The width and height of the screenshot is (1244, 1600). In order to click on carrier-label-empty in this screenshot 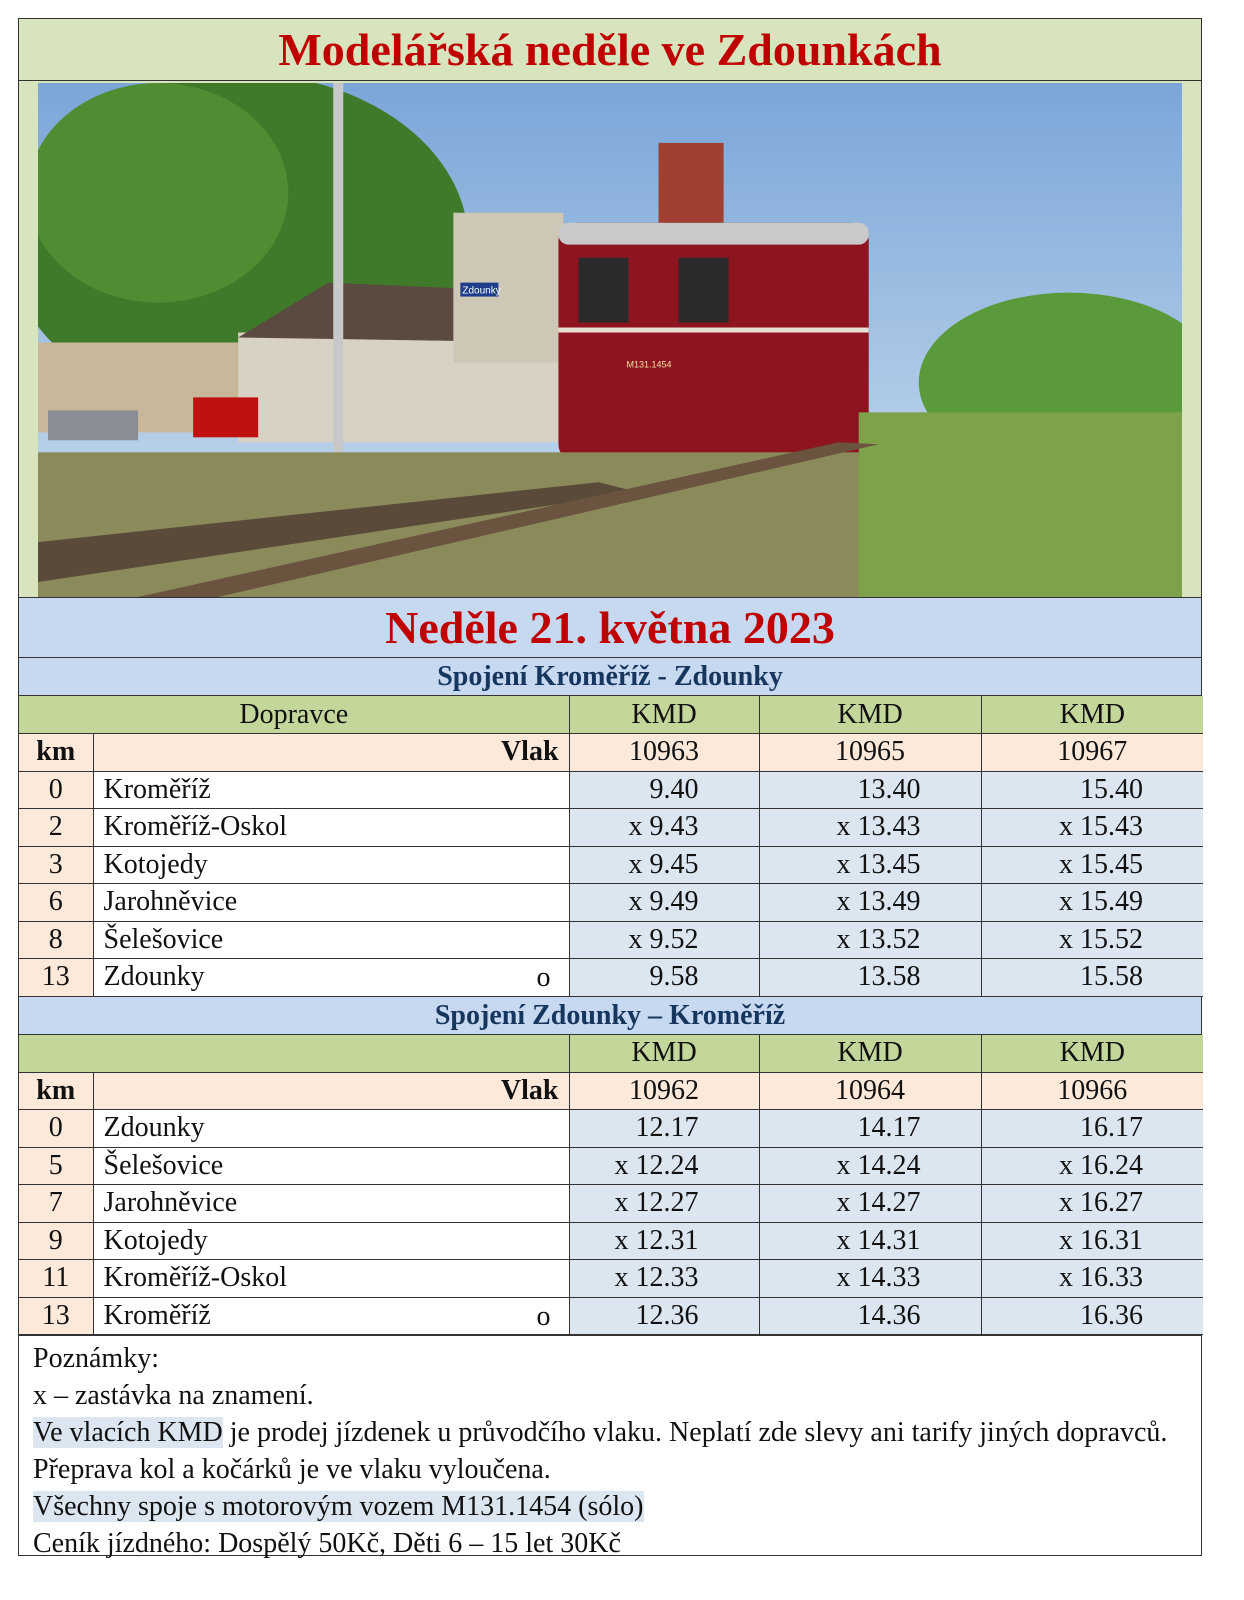, I will do `click(294, 1053)`.